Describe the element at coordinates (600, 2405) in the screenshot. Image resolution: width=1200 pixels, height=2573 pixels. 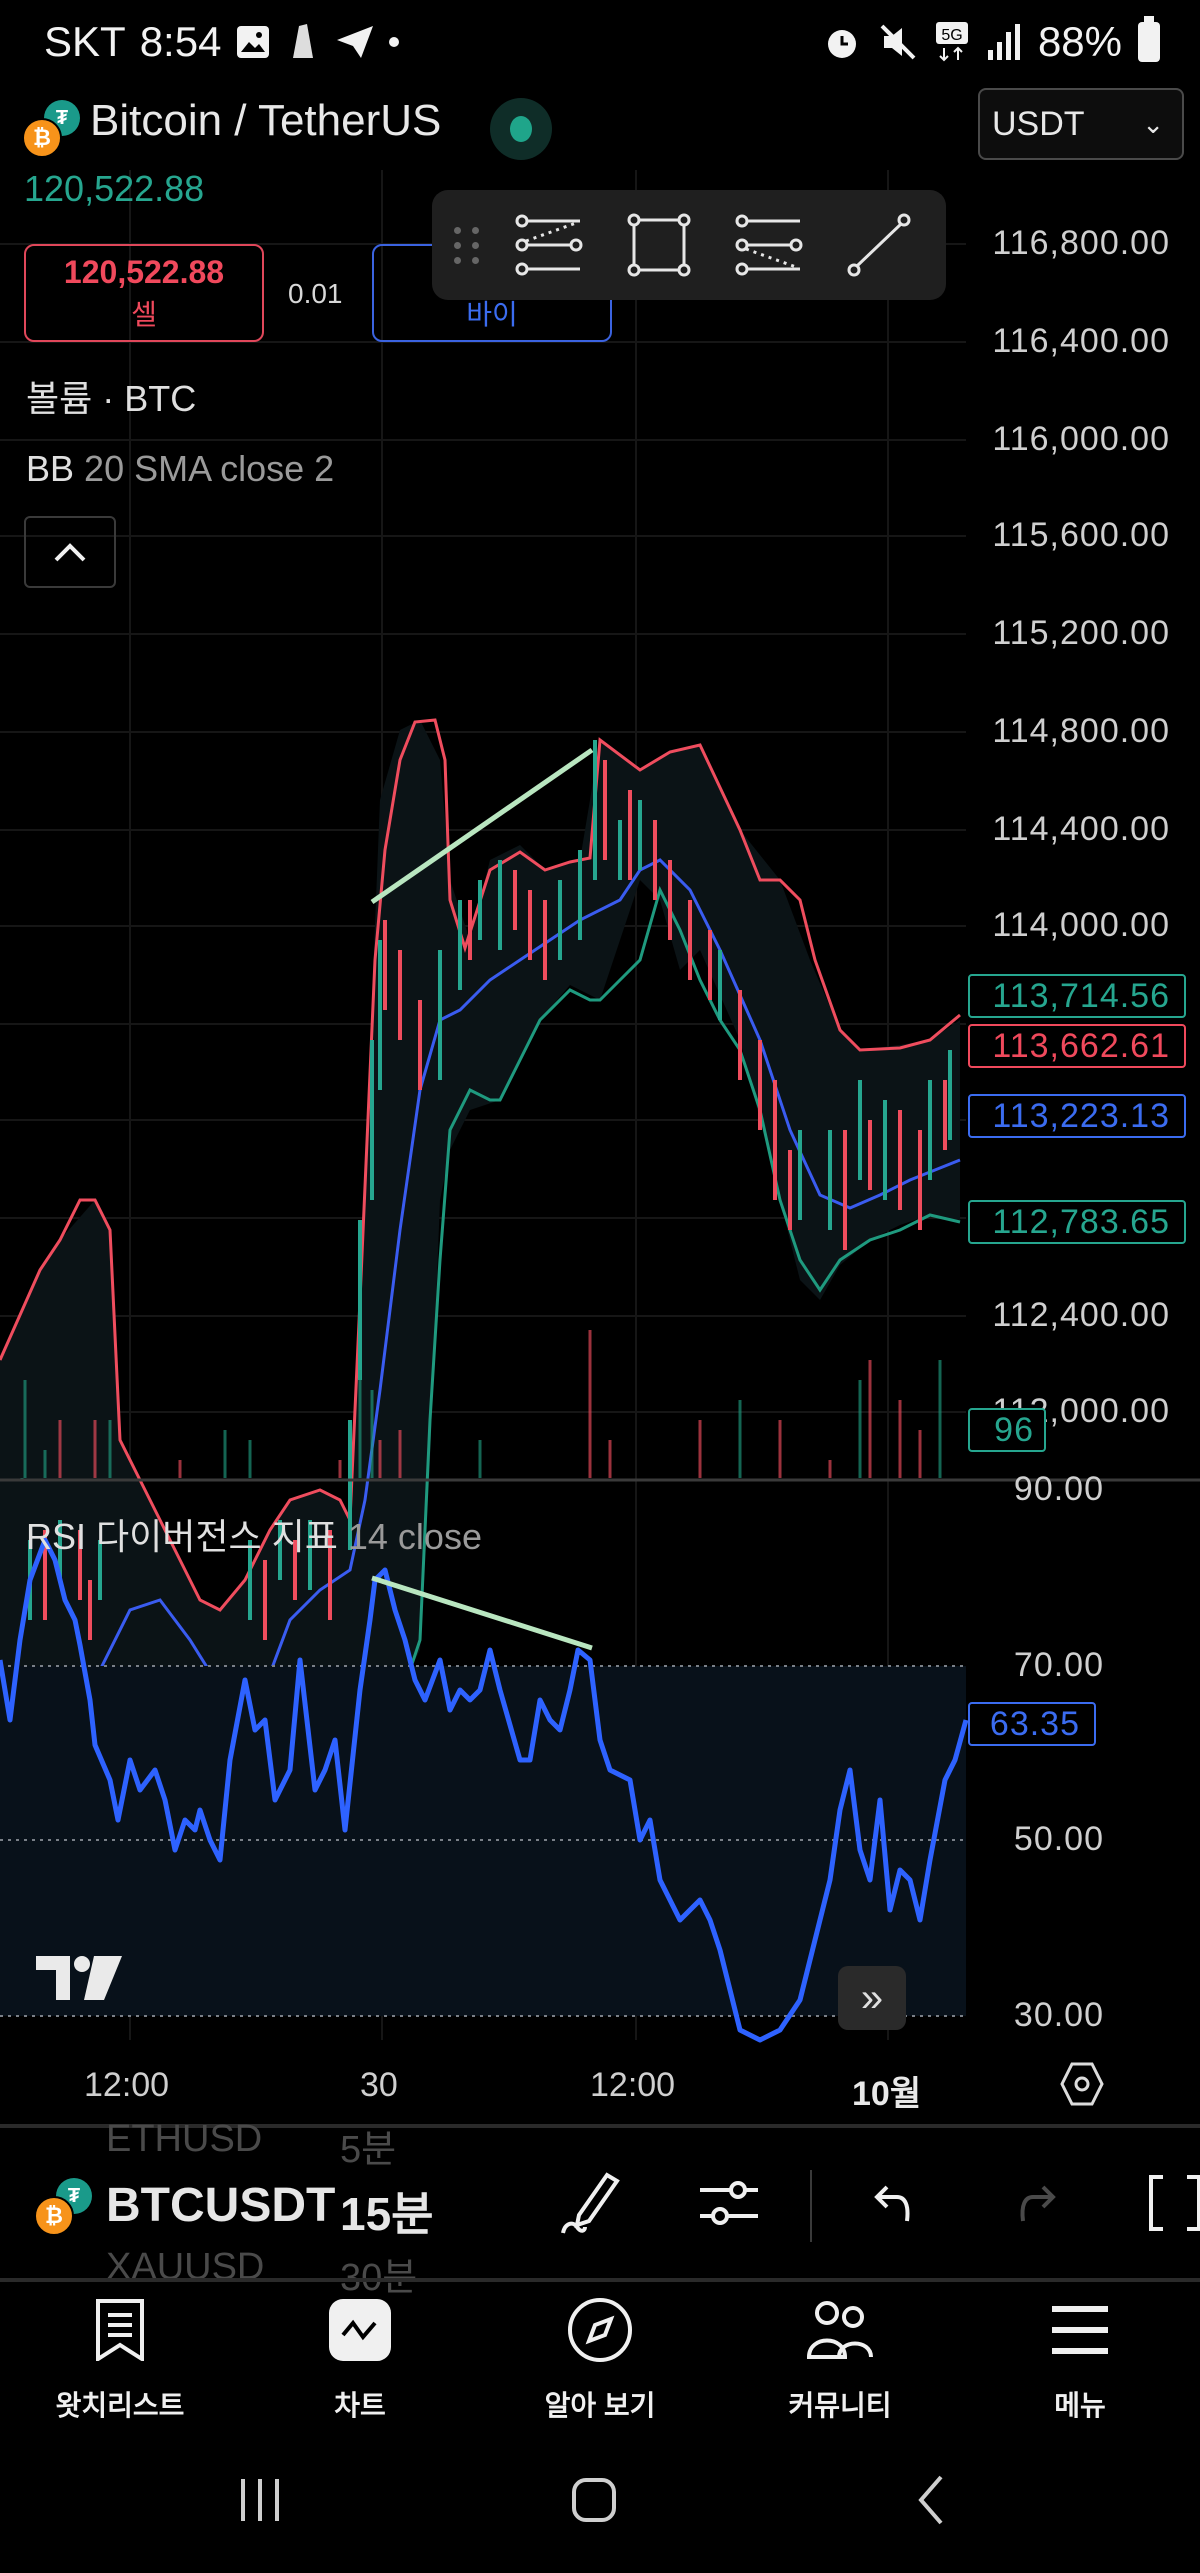
I see `tab-label: 알아 보기` at that location.